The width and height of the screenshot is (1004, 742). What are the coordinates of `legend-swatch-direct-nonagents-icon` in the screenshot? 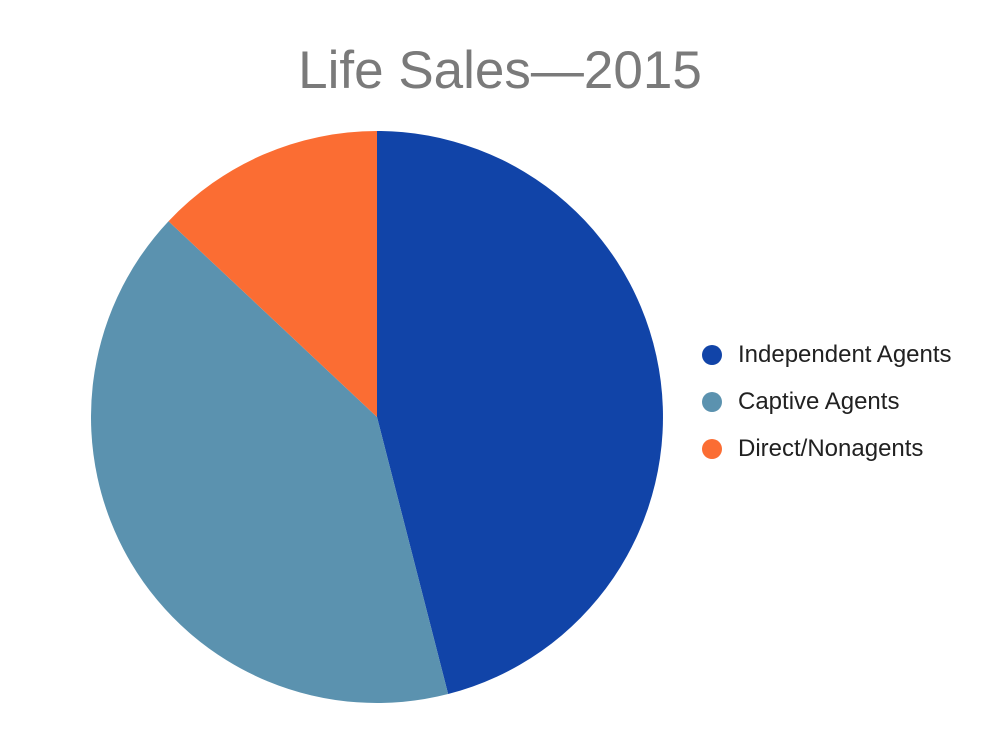 It's located at (712, 449).